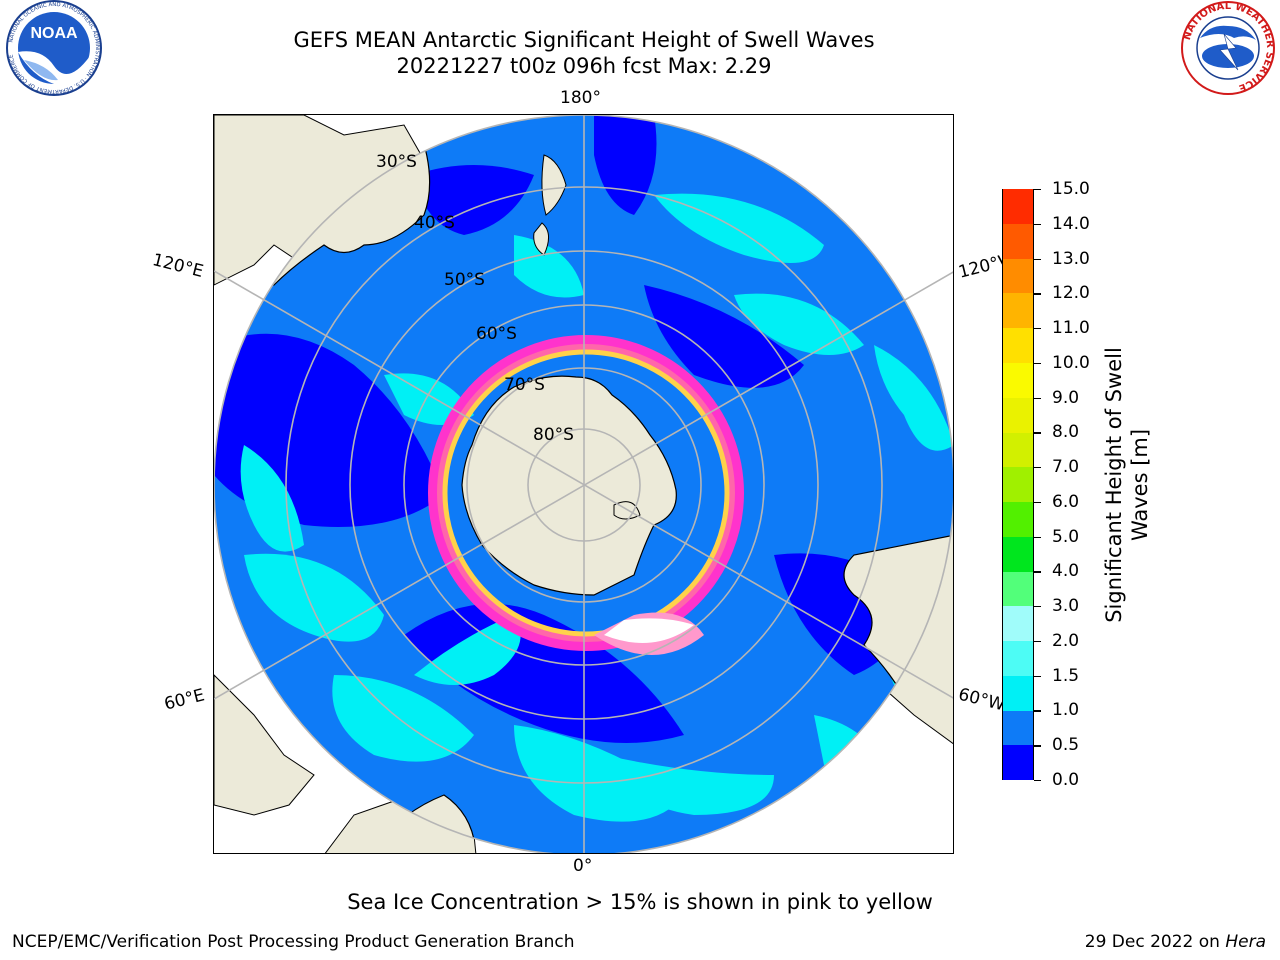  I want to click on colorbar-label-line1: Significant Height of Swell, so click(1114, 485).